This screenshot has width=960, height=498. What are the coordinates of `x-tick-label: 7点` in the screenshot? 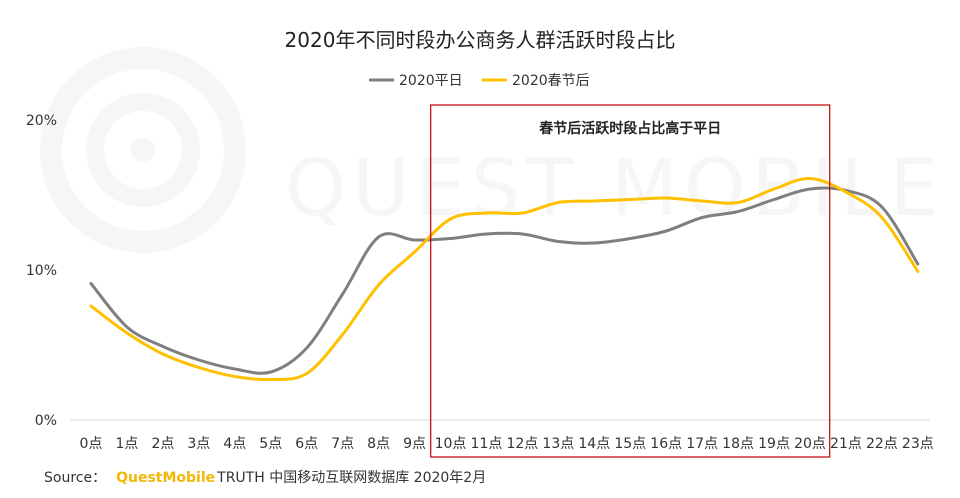 It's located at (342, 444).